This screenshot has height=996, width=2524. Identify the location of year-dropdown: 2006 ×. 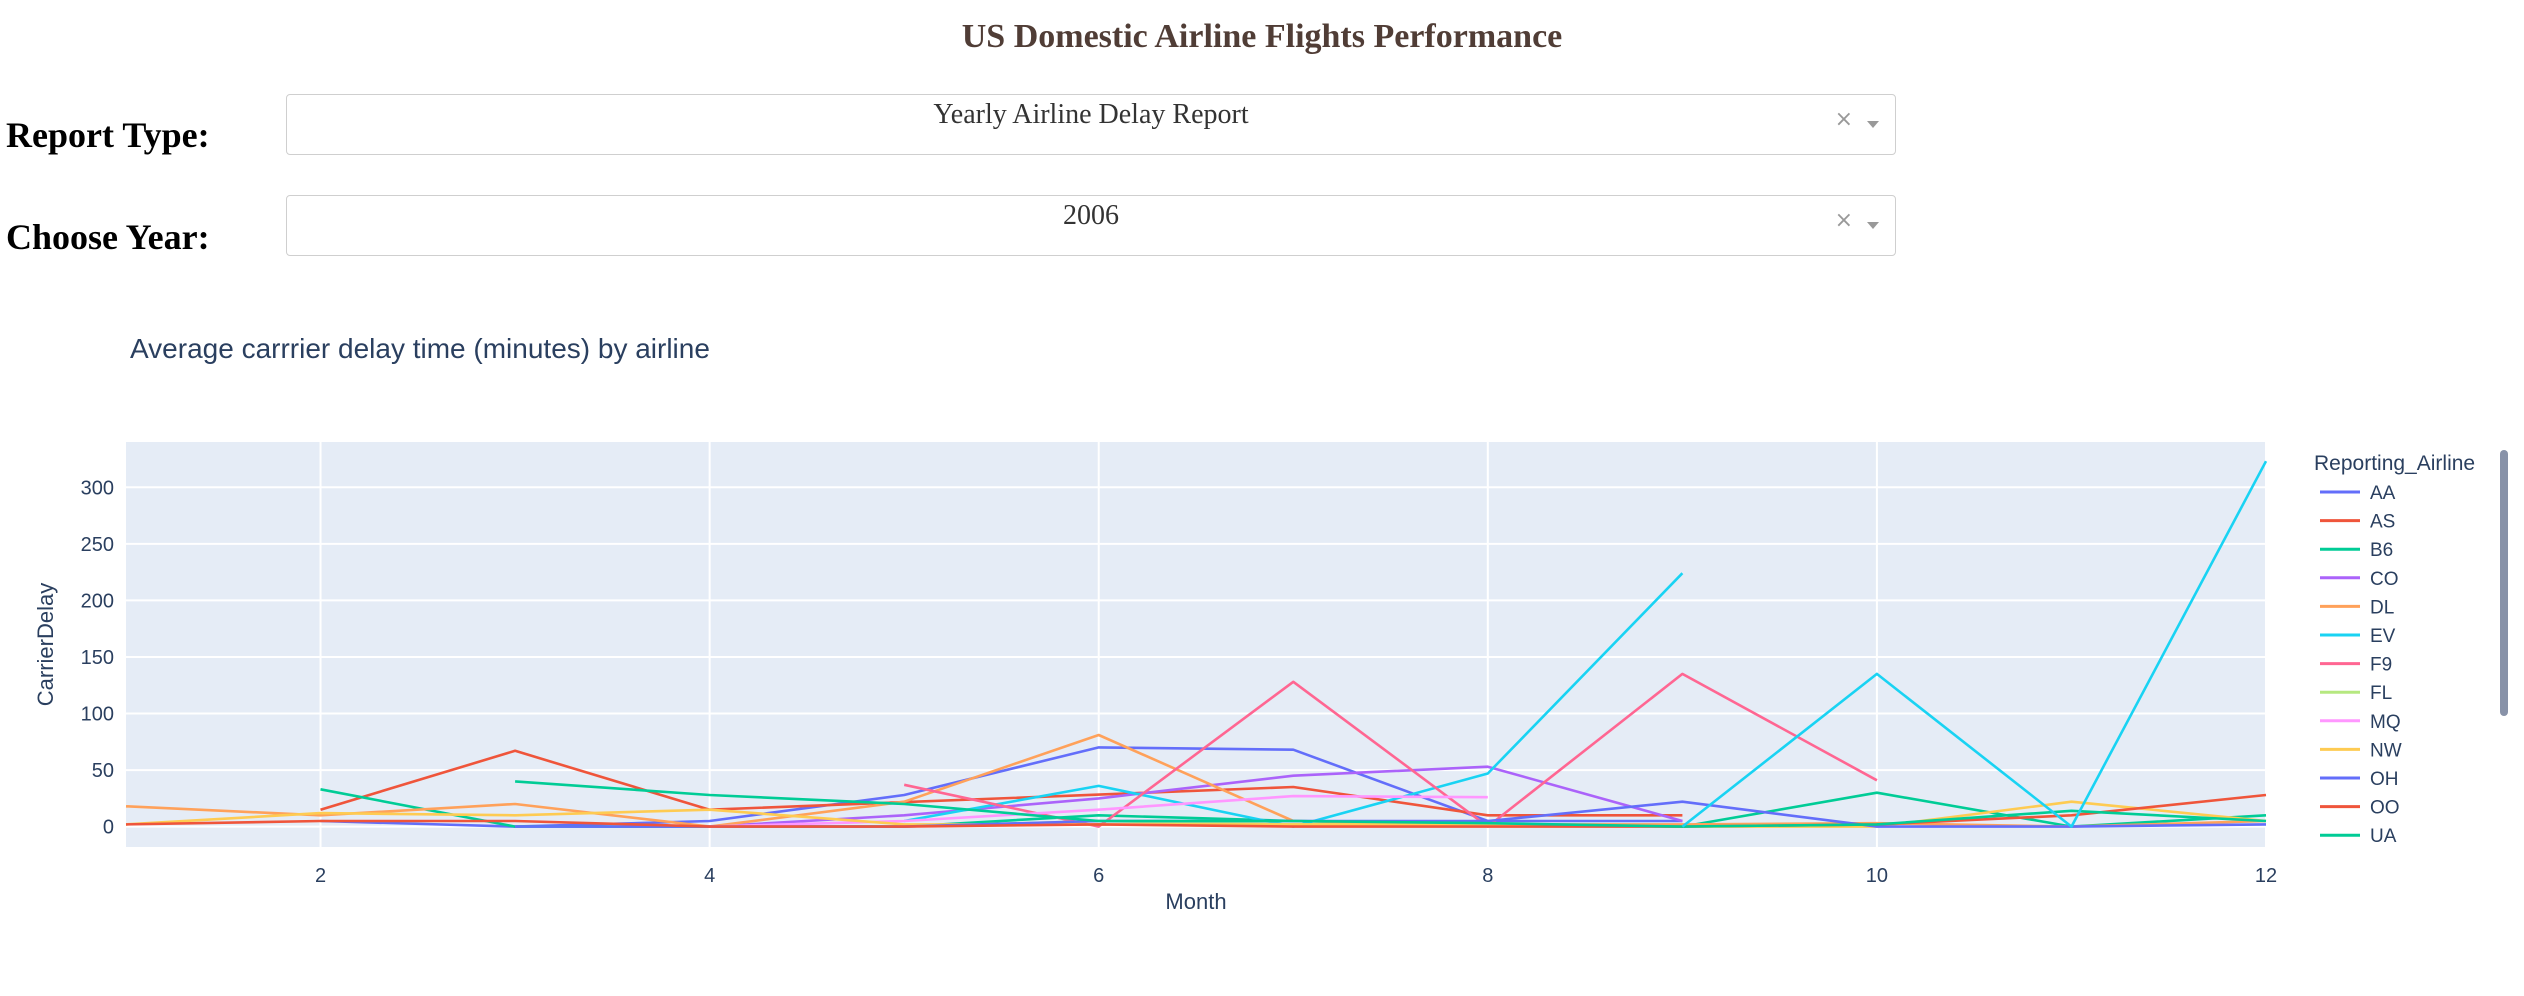
(1091, 225).